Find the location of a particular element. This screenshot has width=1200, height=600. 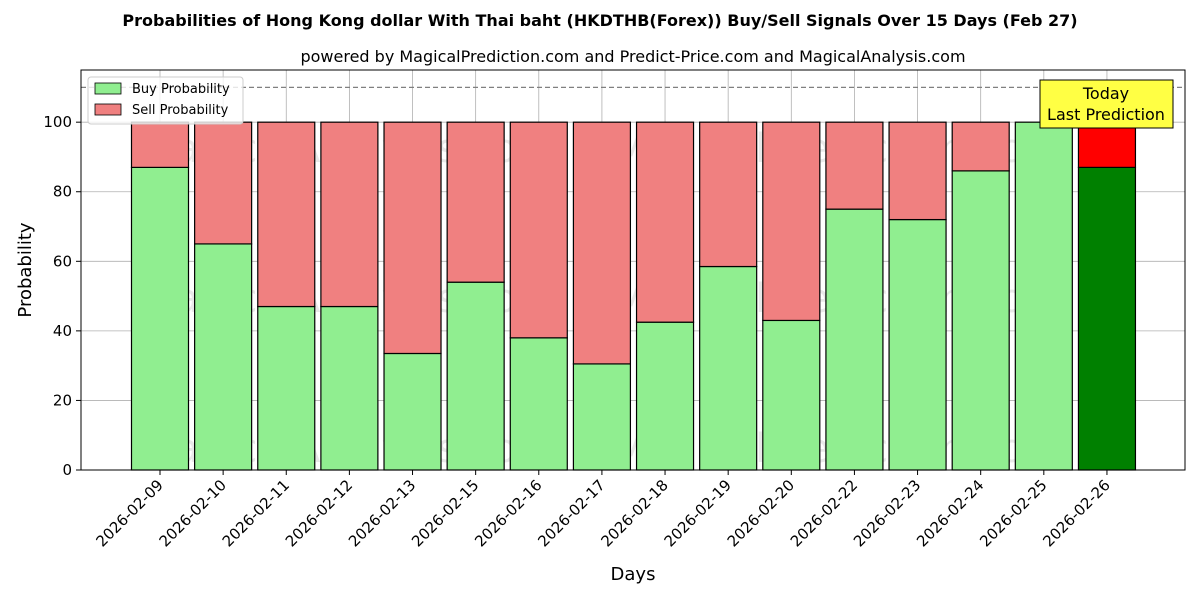

x-tick-label: 2026-02-23 is located at coordinates (887, 513).